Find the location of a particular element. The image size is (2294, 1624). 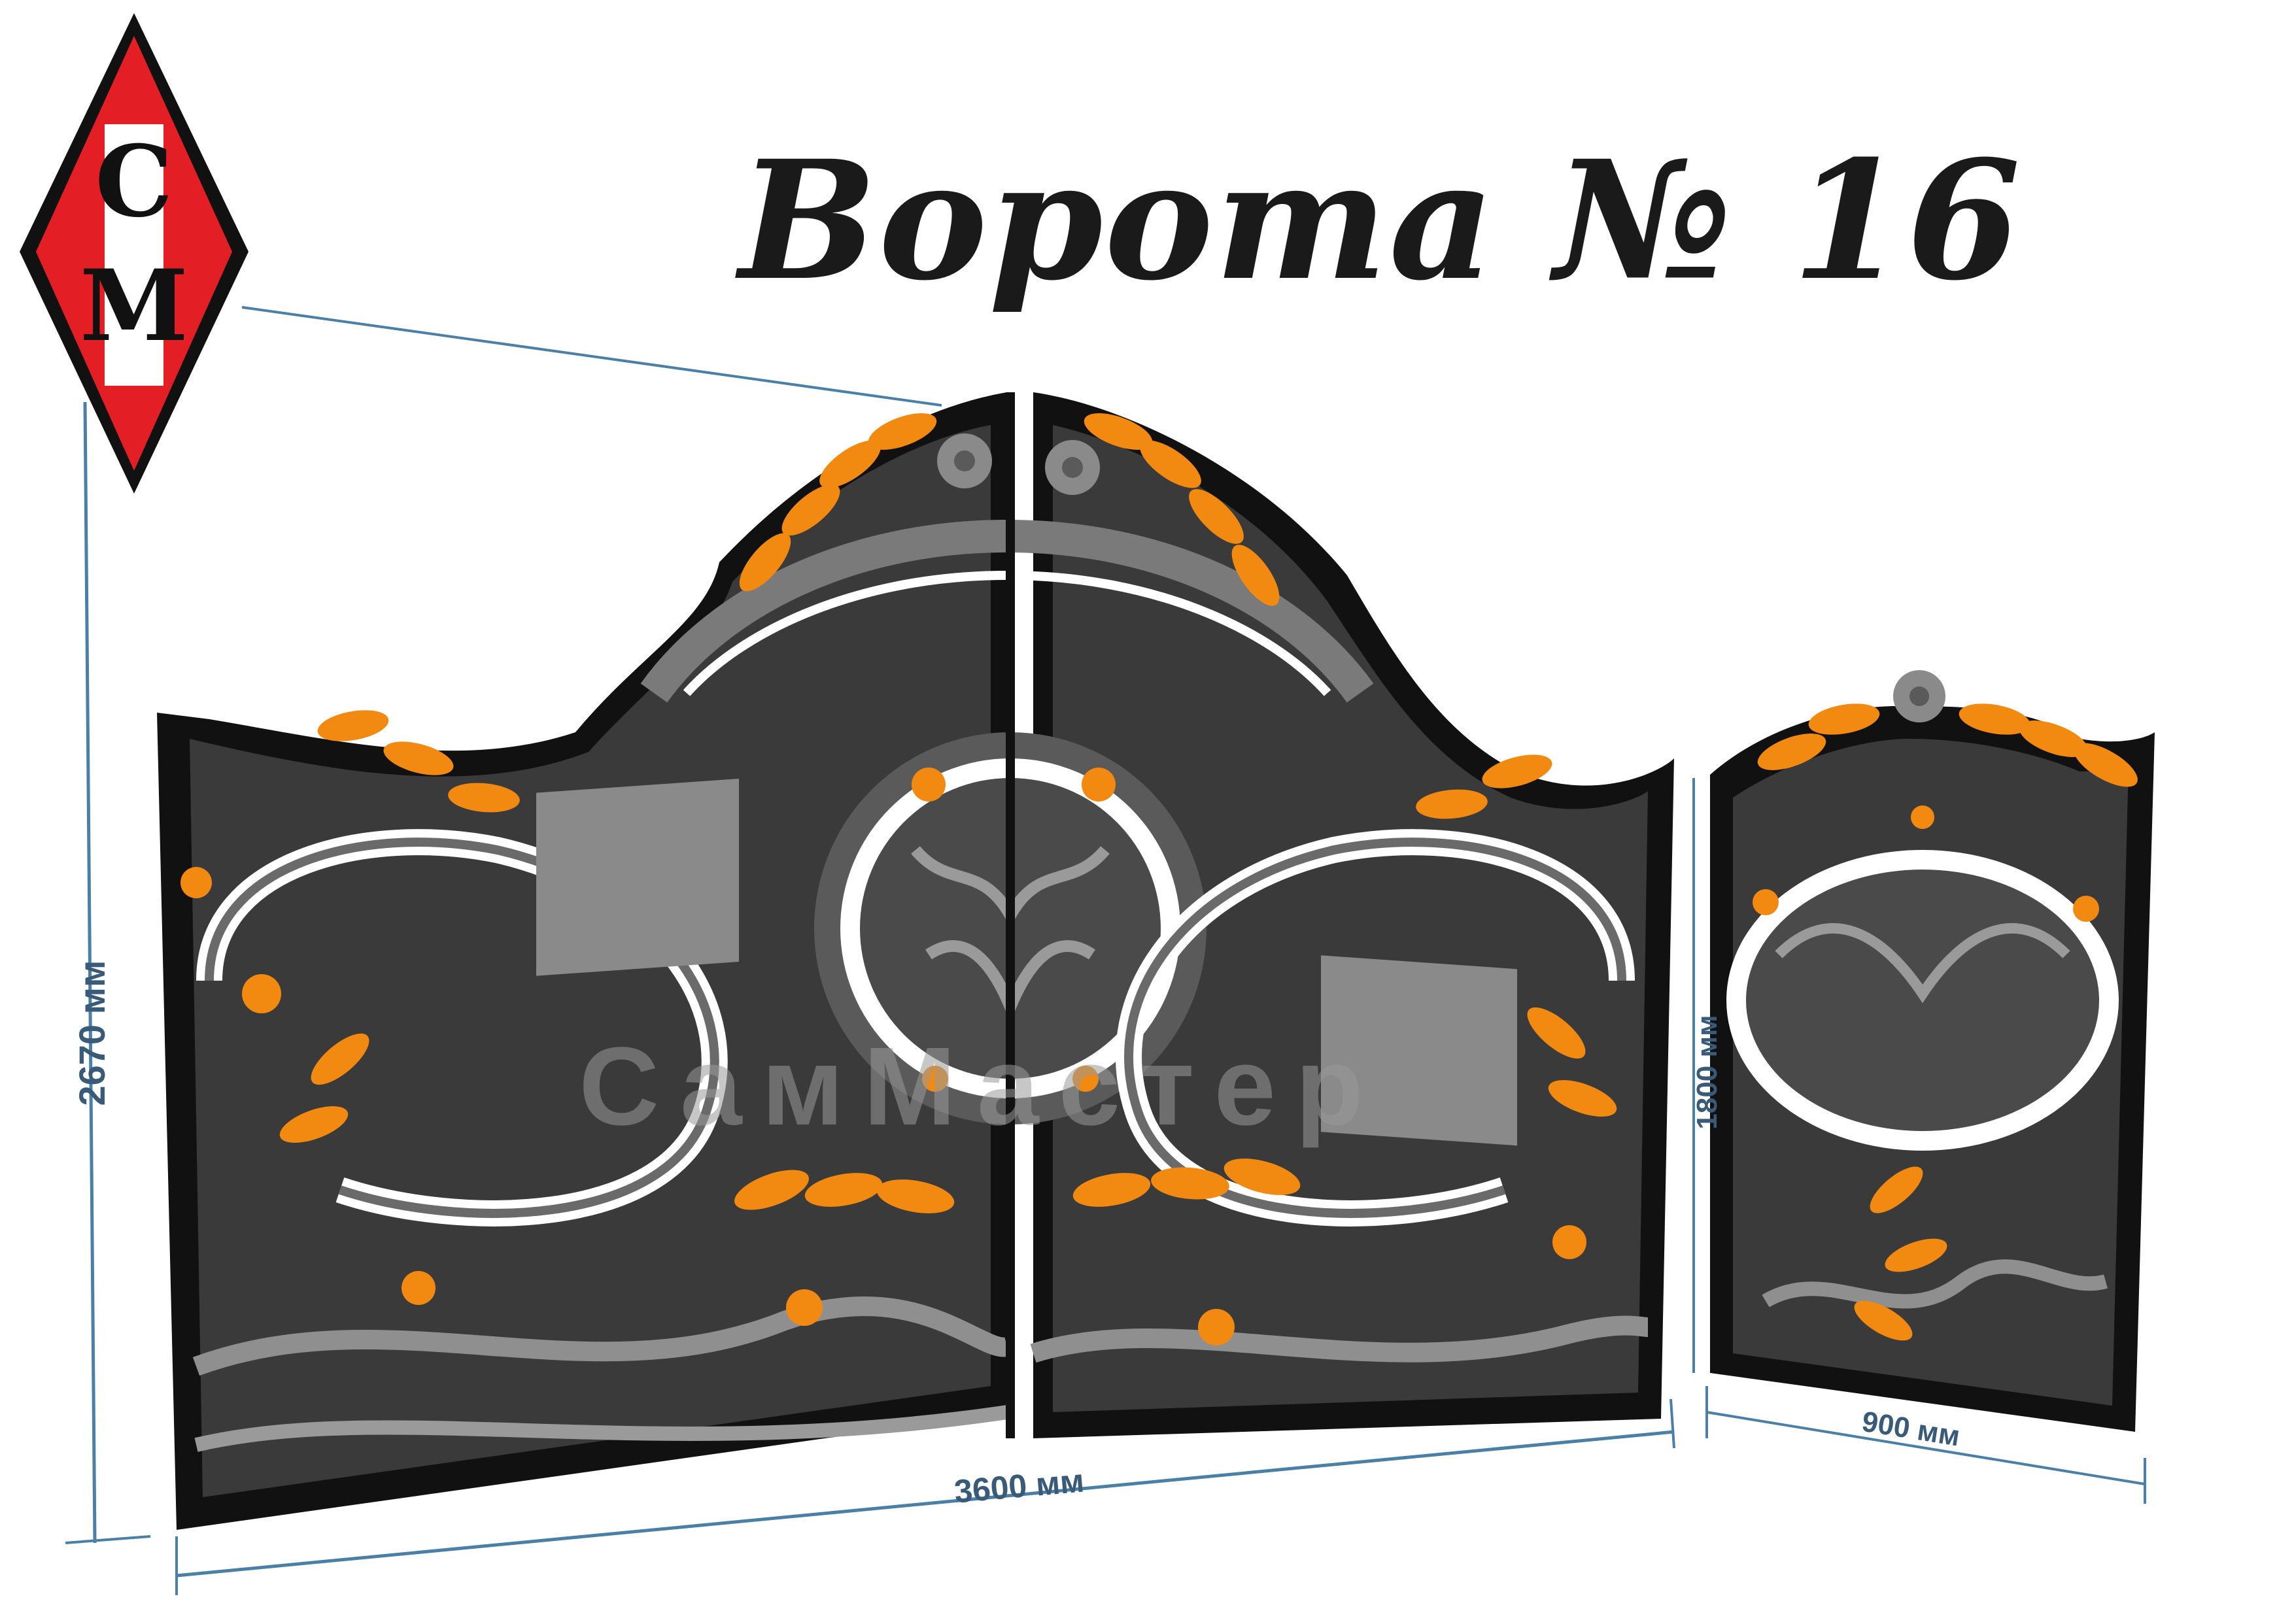

page-title: Ворота № 16 is located at coordinates (1380, 220).